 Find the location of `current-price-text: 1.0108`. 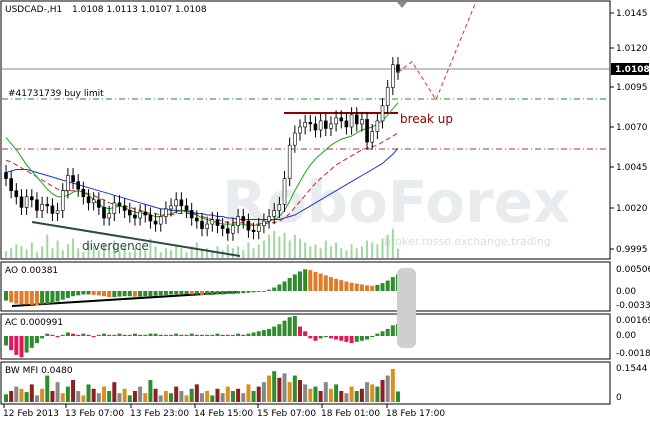

current-price-text: 1.0108 is located at coordinates (632, 70).